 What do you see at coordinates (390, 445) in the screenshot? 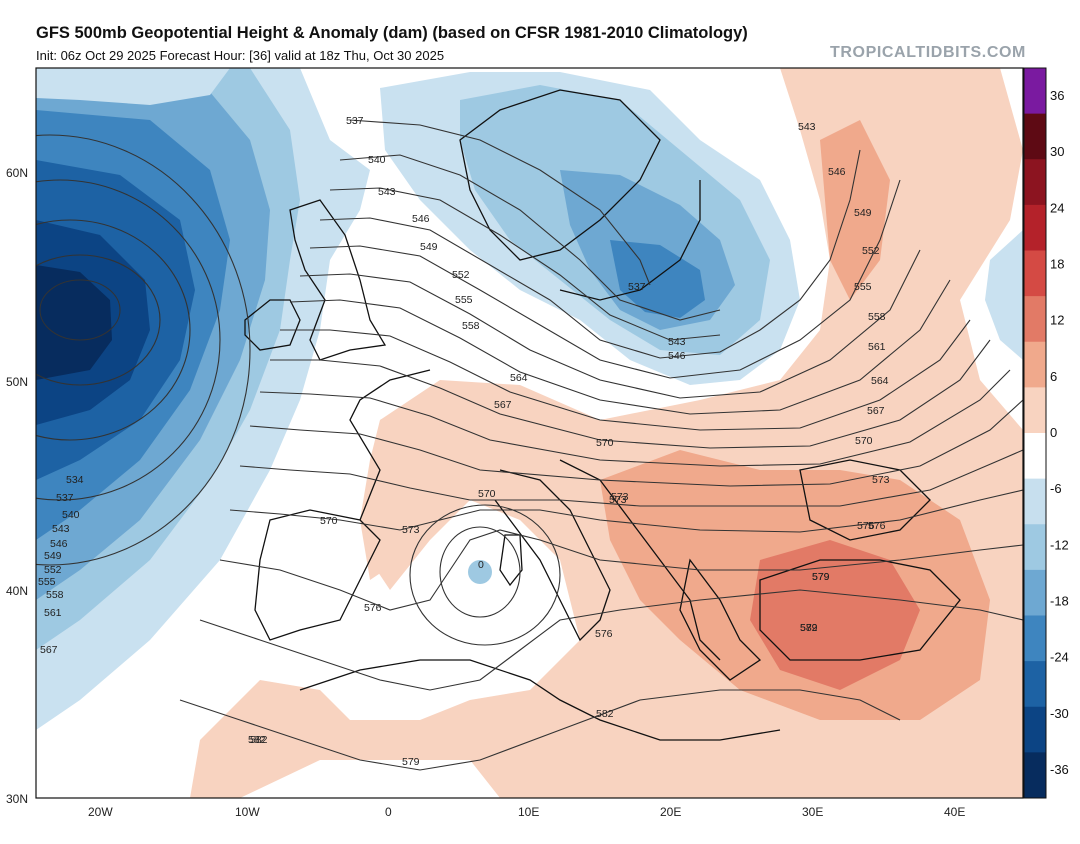
I see `france-coast` at bounding box center [390, 445].